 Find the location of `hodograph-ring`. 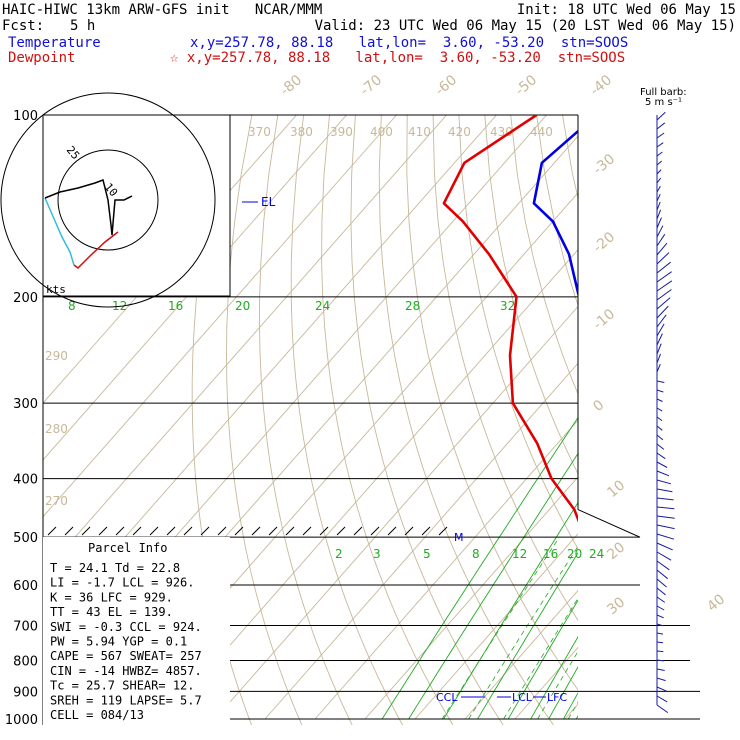

hodograph-ring is located at coordinates (108, 200).